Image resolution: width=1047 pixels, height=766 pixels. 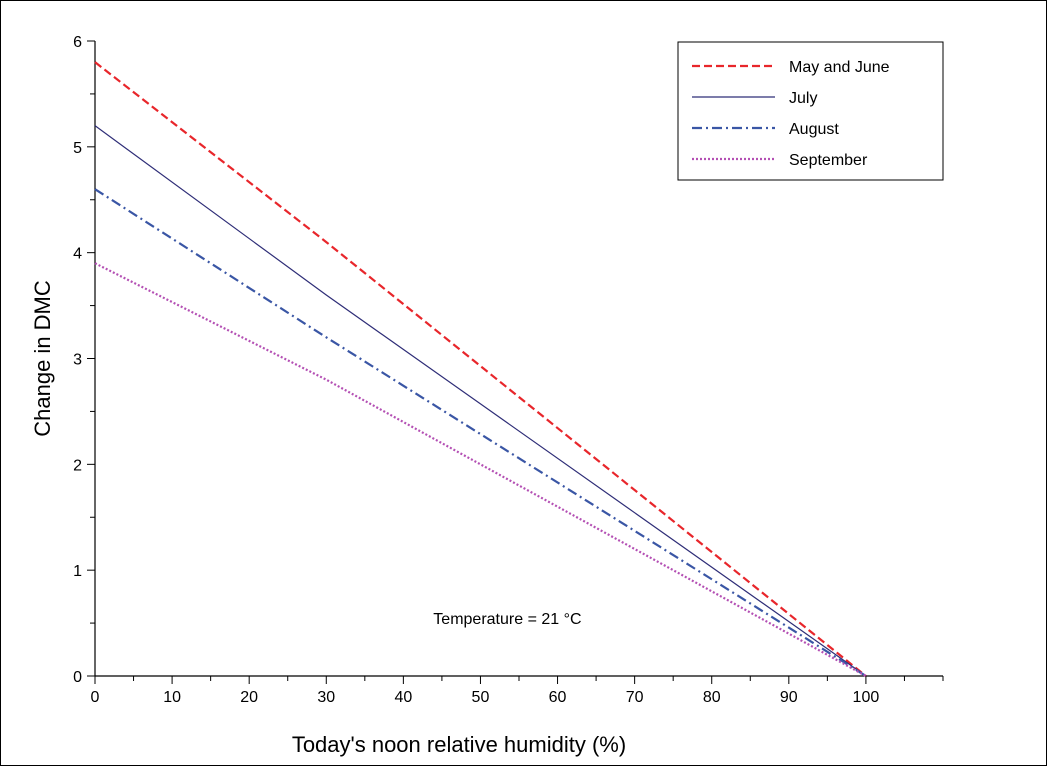 What do you see at coordinates (326, 697) in the screenshot?
I see `x-tick-label: 30` at bounding box center [326, 697].